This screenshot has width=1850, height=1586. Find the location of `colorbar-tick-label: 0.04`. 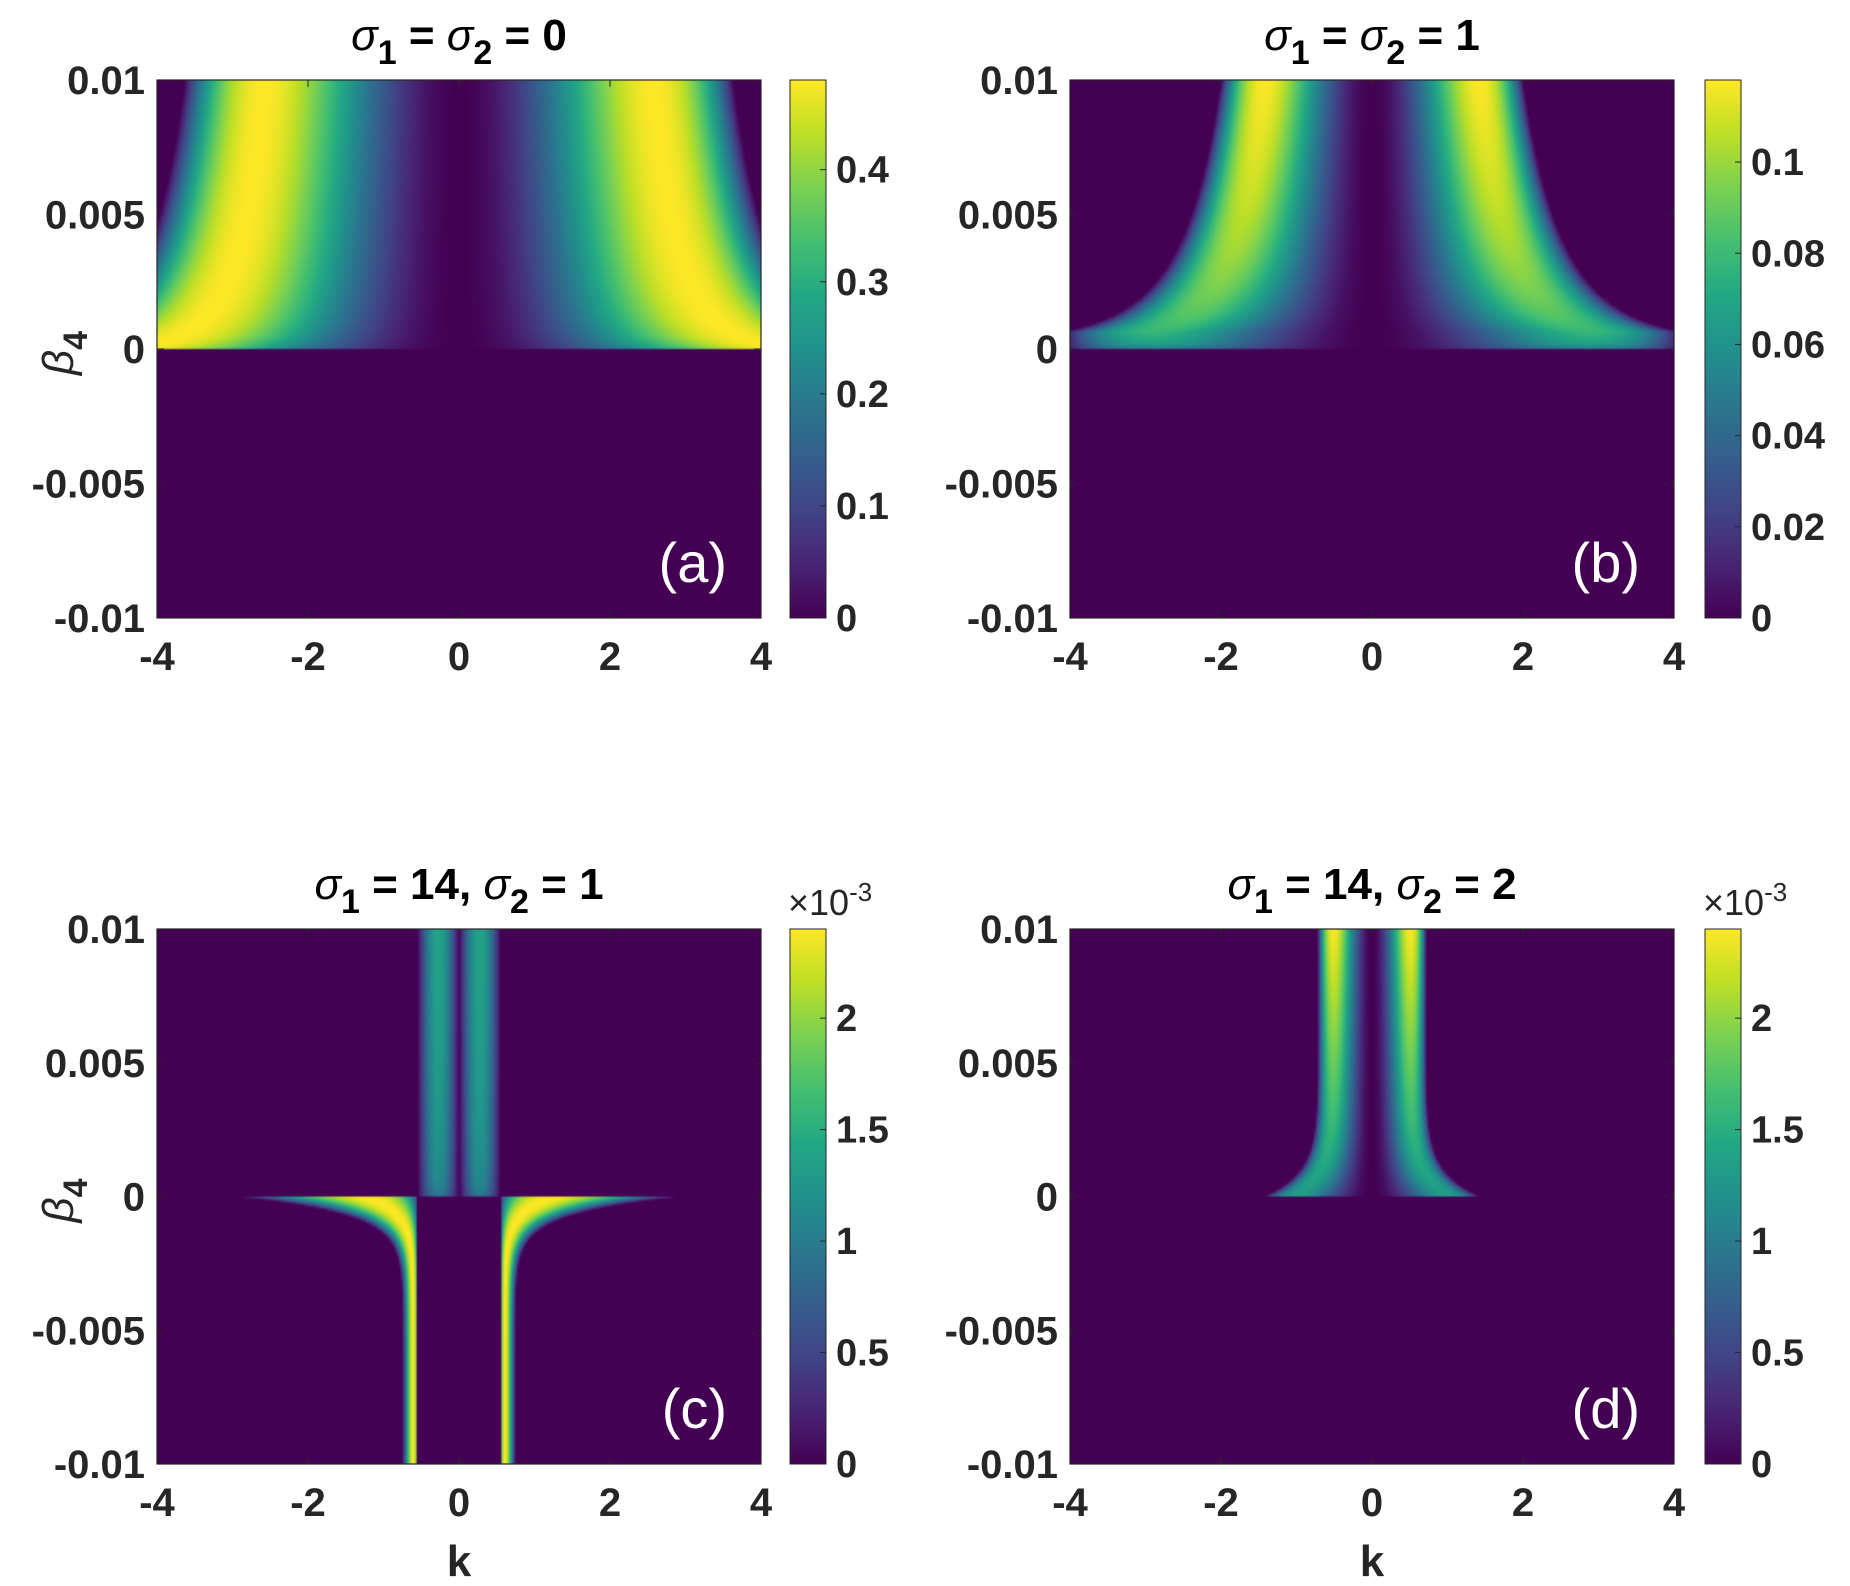

colorbar-tick-label: 0.04 is located at coordinates (1788, 437).